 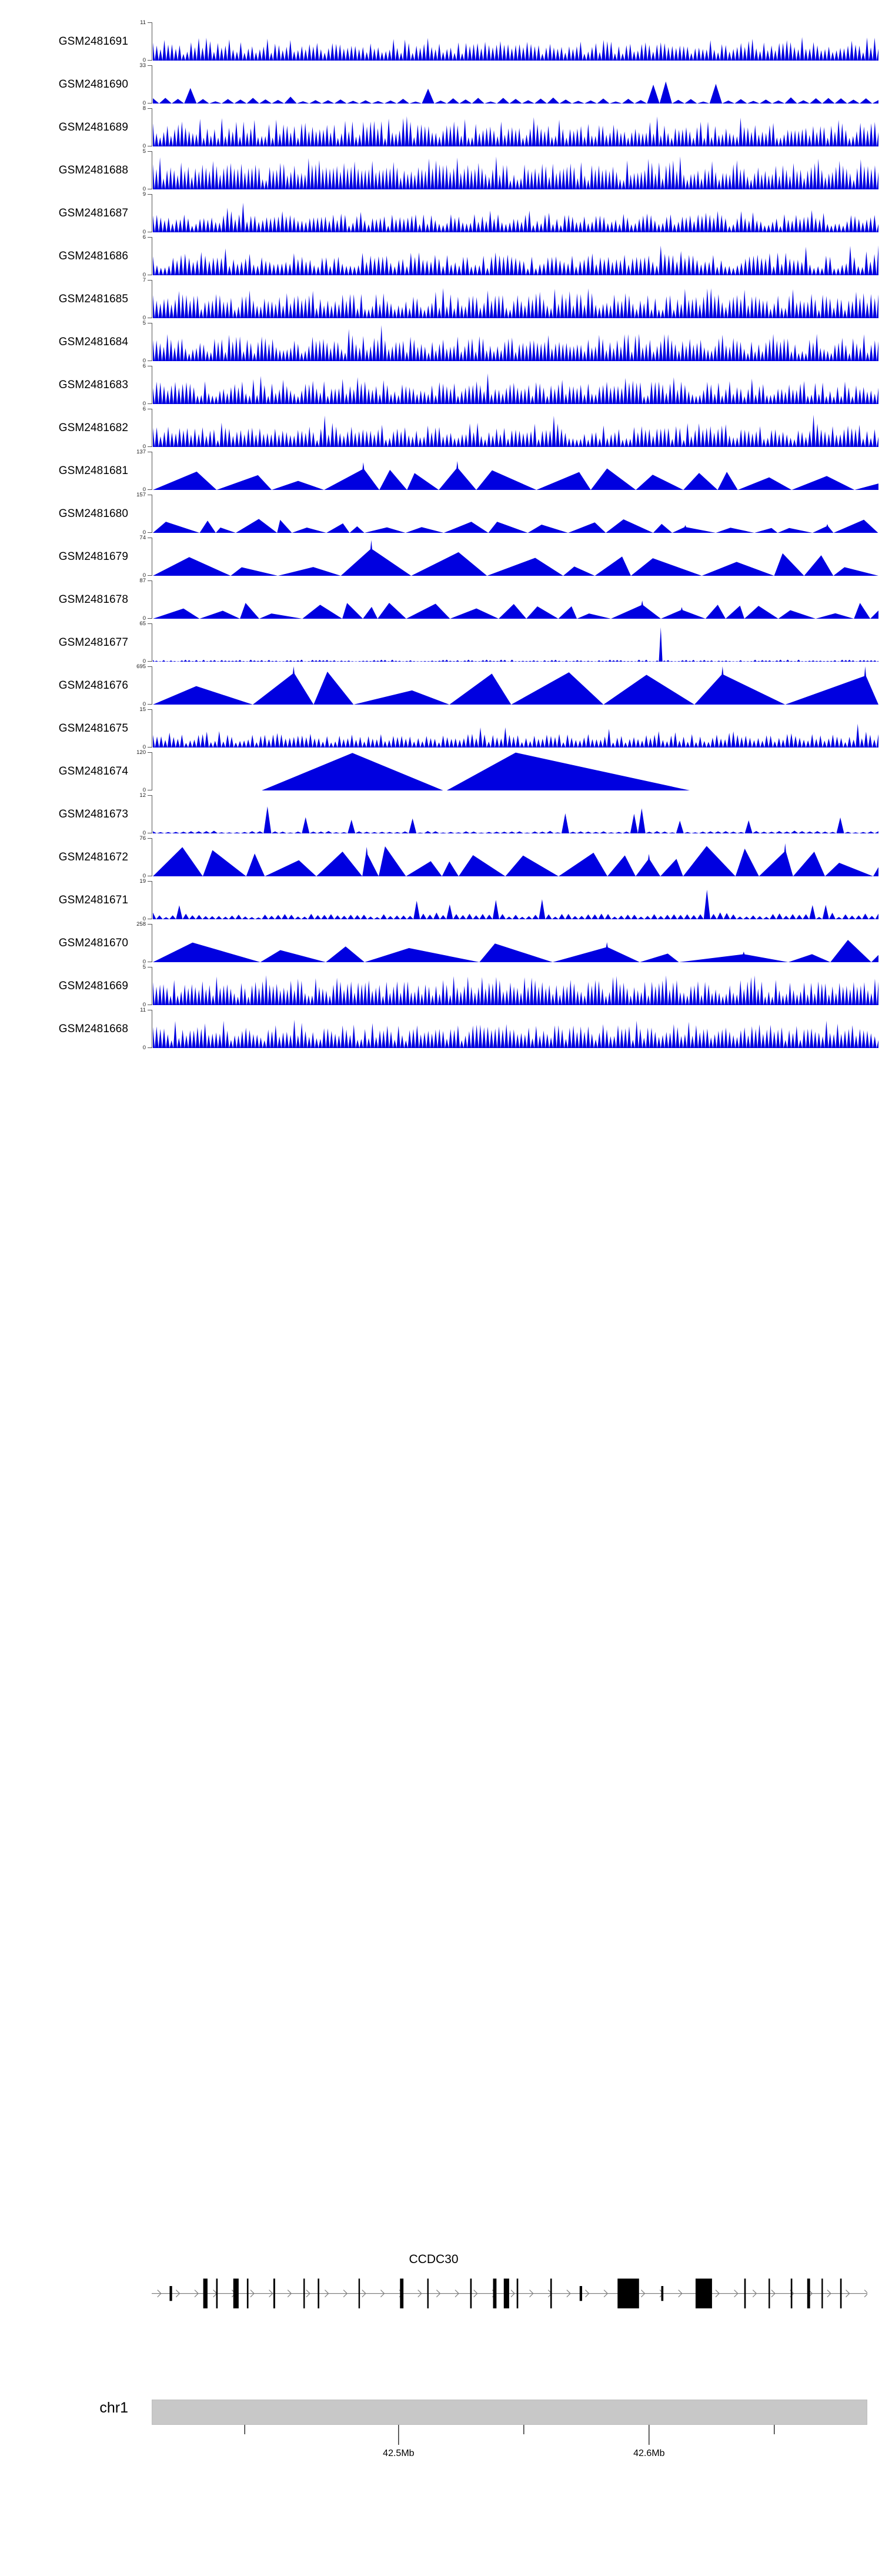 What do you see at coordinates (142, 881) in the screenshot?
I see `y-axis-max-label: 19` at bounding box center [142, 881].